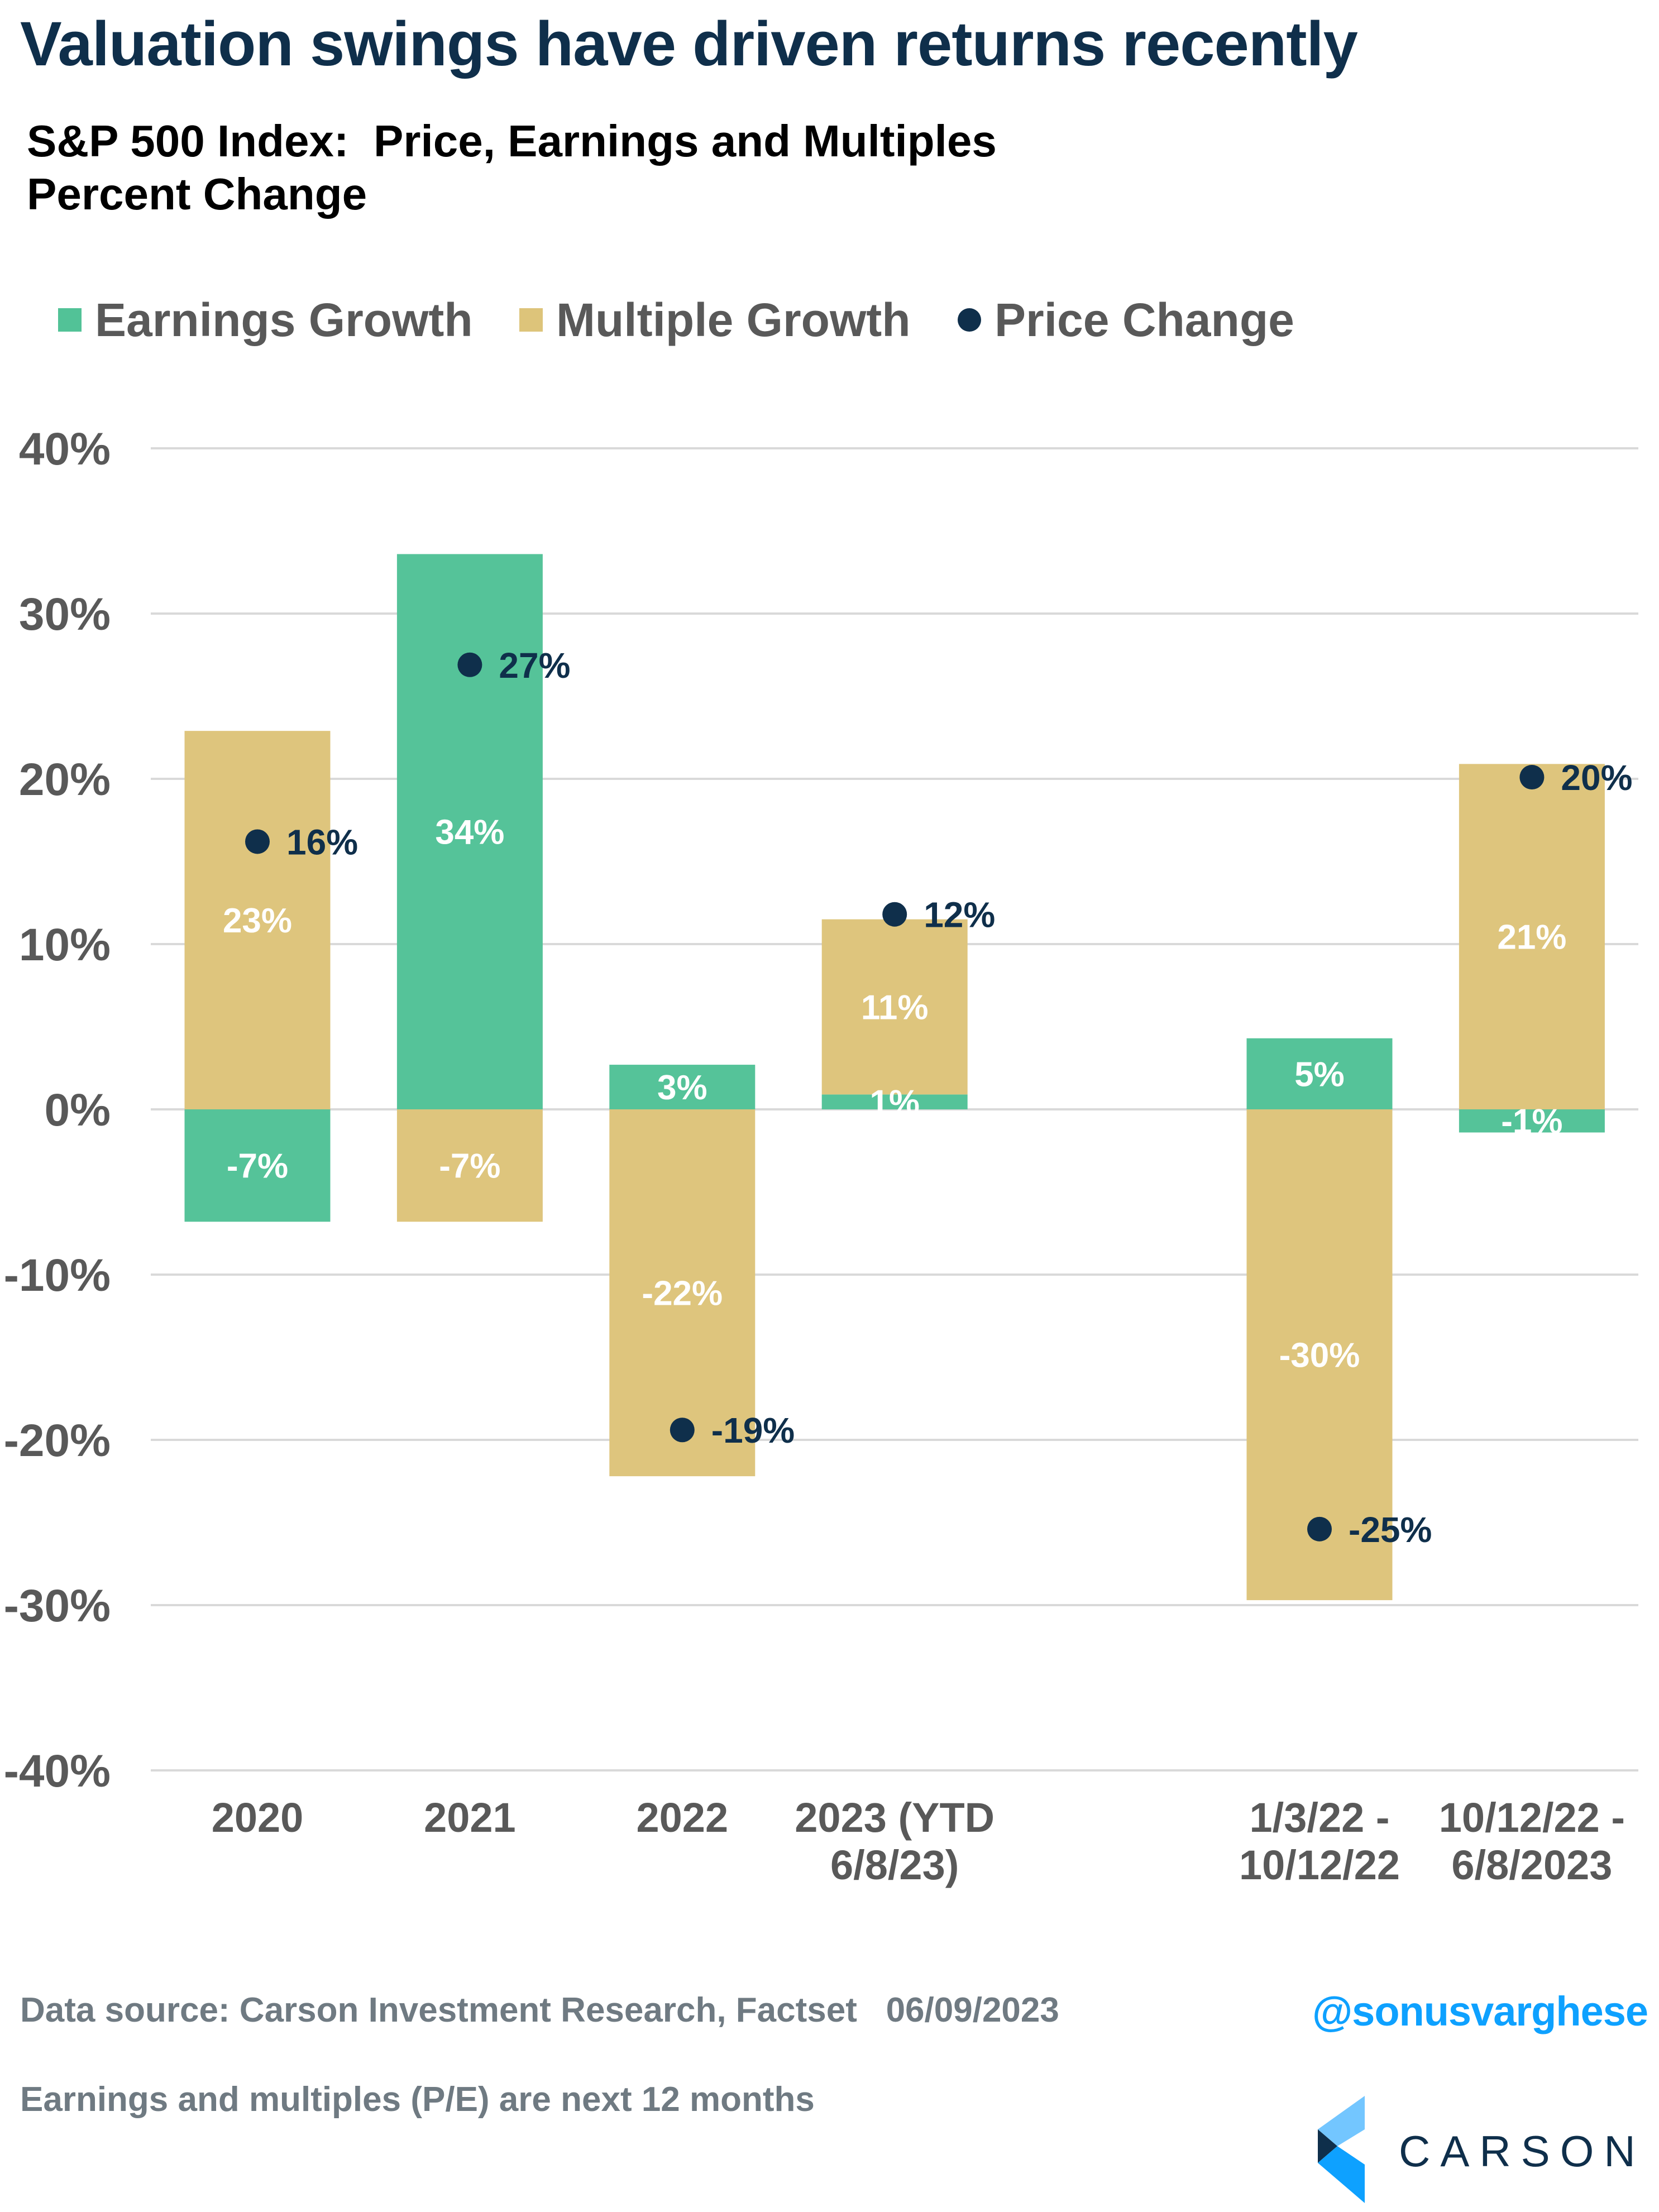 This screenshot has height=2212, width=1659. I want to click on logo-mark-bottom, so click(1341, 2174).